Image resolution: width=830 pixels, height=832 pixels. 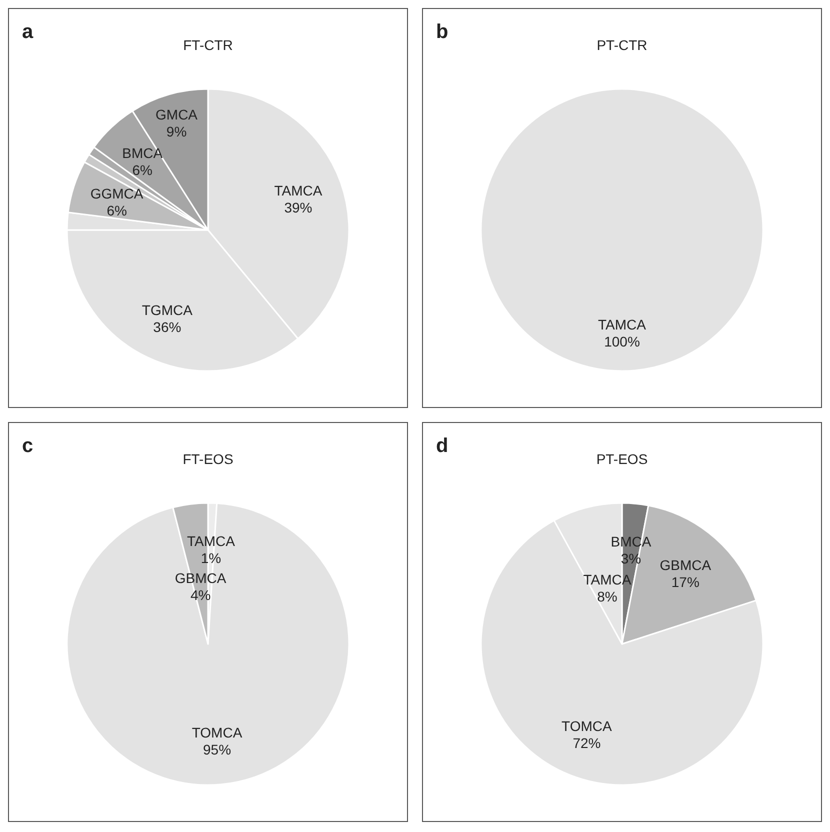 What do you see at coordinates (631, 542) in the screenshot?
I see `slice-label: BMCA` at bounding box center [631, 542].